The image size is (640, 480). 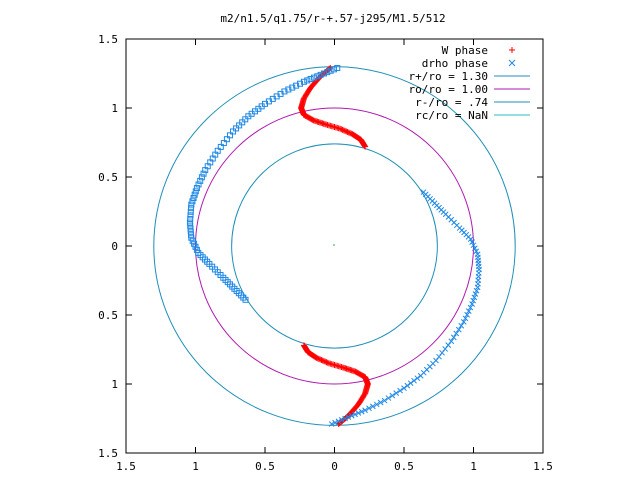 I want to click on legend-label: drho phase, so click(x=455, y=63).